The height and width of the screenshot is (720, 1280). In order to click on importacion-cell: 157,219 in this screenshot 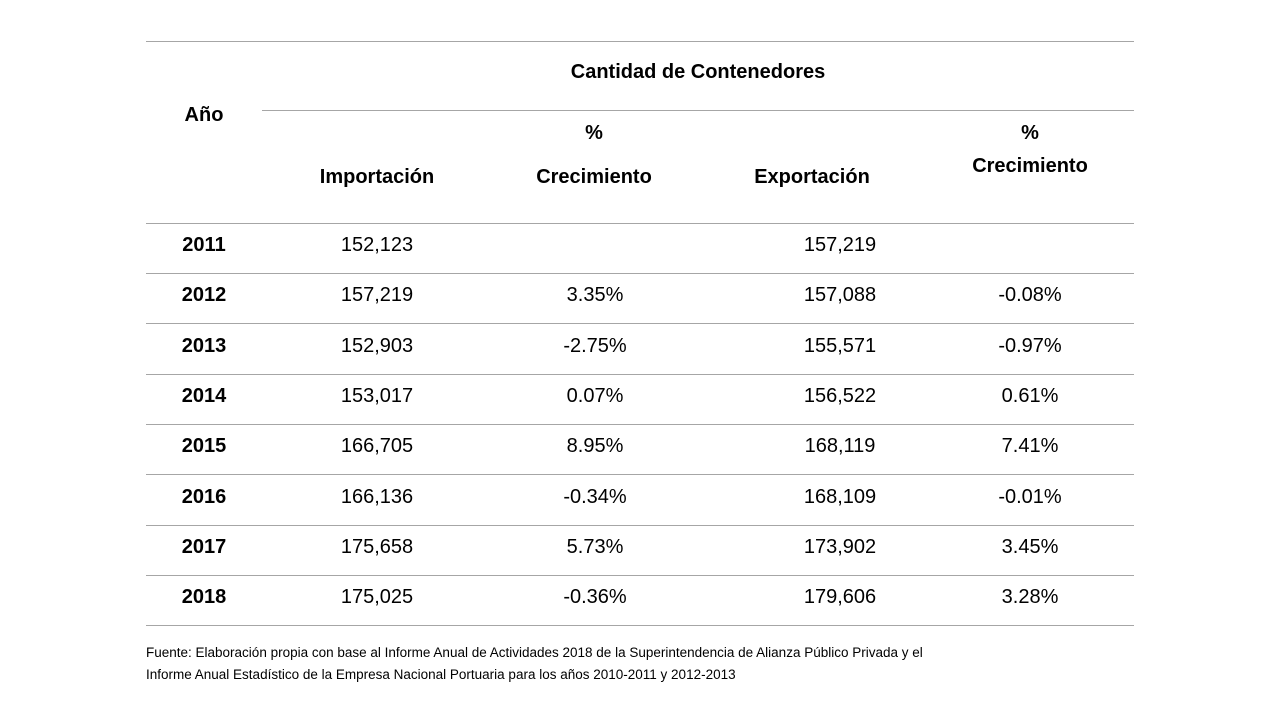, I will do `click(377, 295)`.